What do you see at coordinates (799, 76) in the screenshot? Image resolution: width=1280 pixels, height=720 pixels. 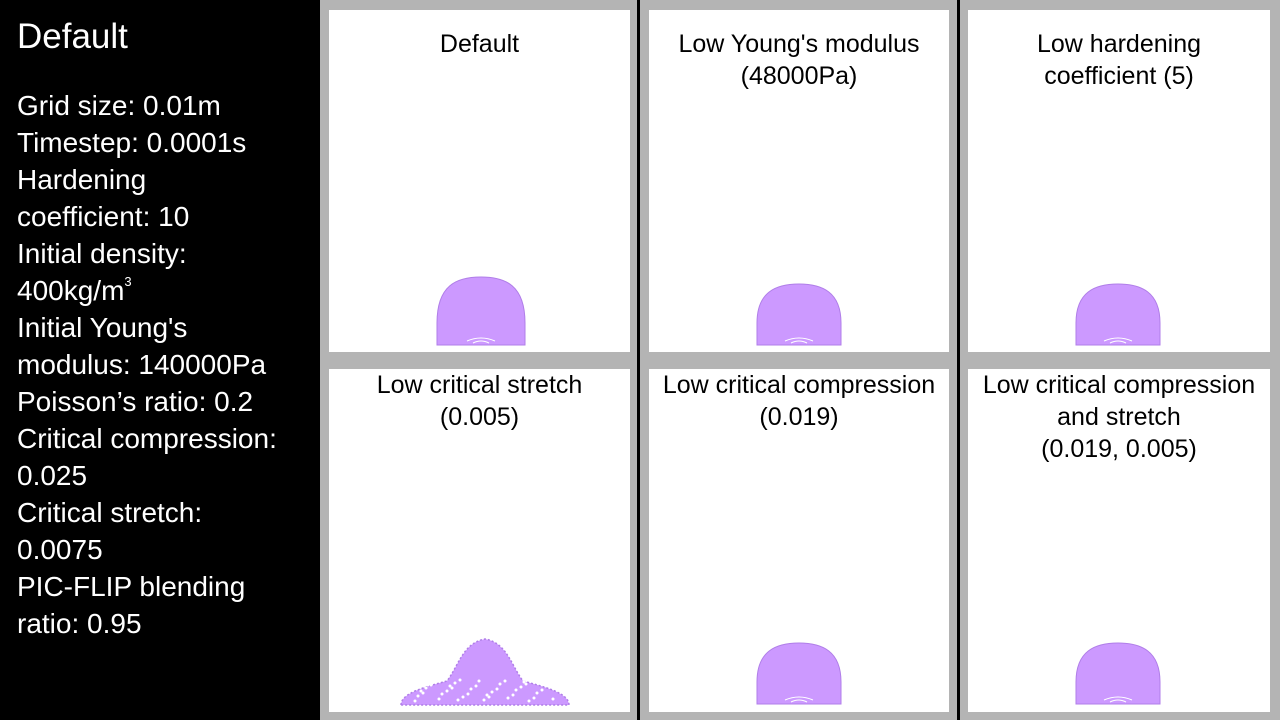 I see `panel-title-line: (48000Pa)` at bounding box center [799, 76].